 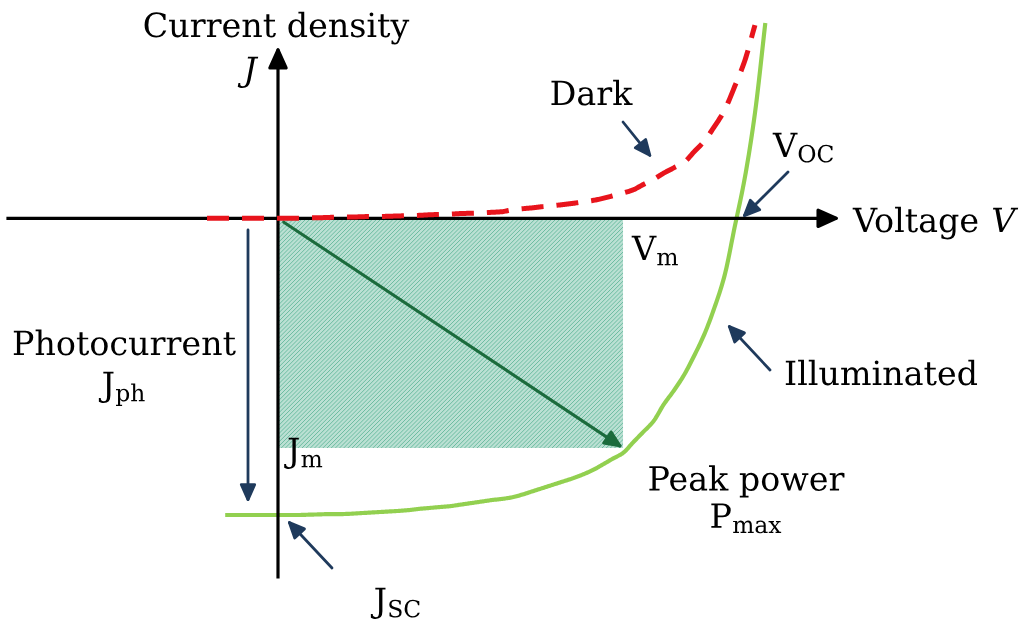 I want to click on annotation: Photocurrent J$_{ph}$, so click(x=124, y=368).